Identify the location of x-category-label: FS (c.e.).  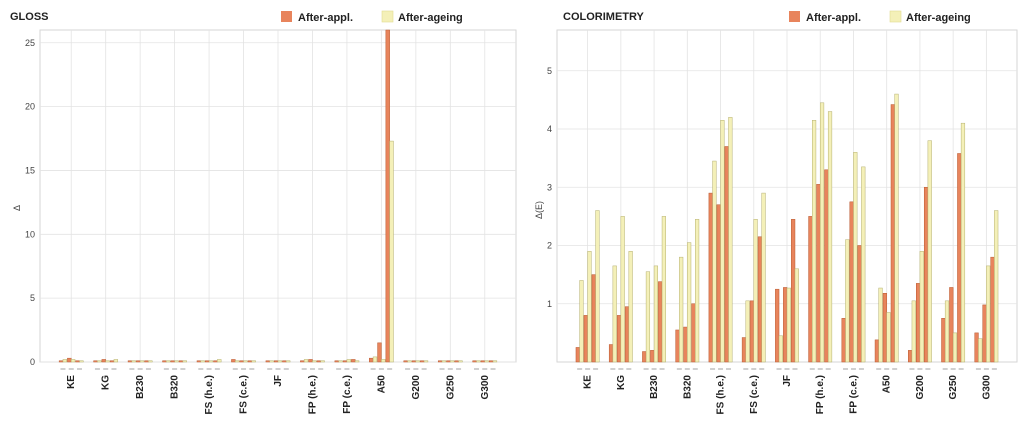
(754, 394).